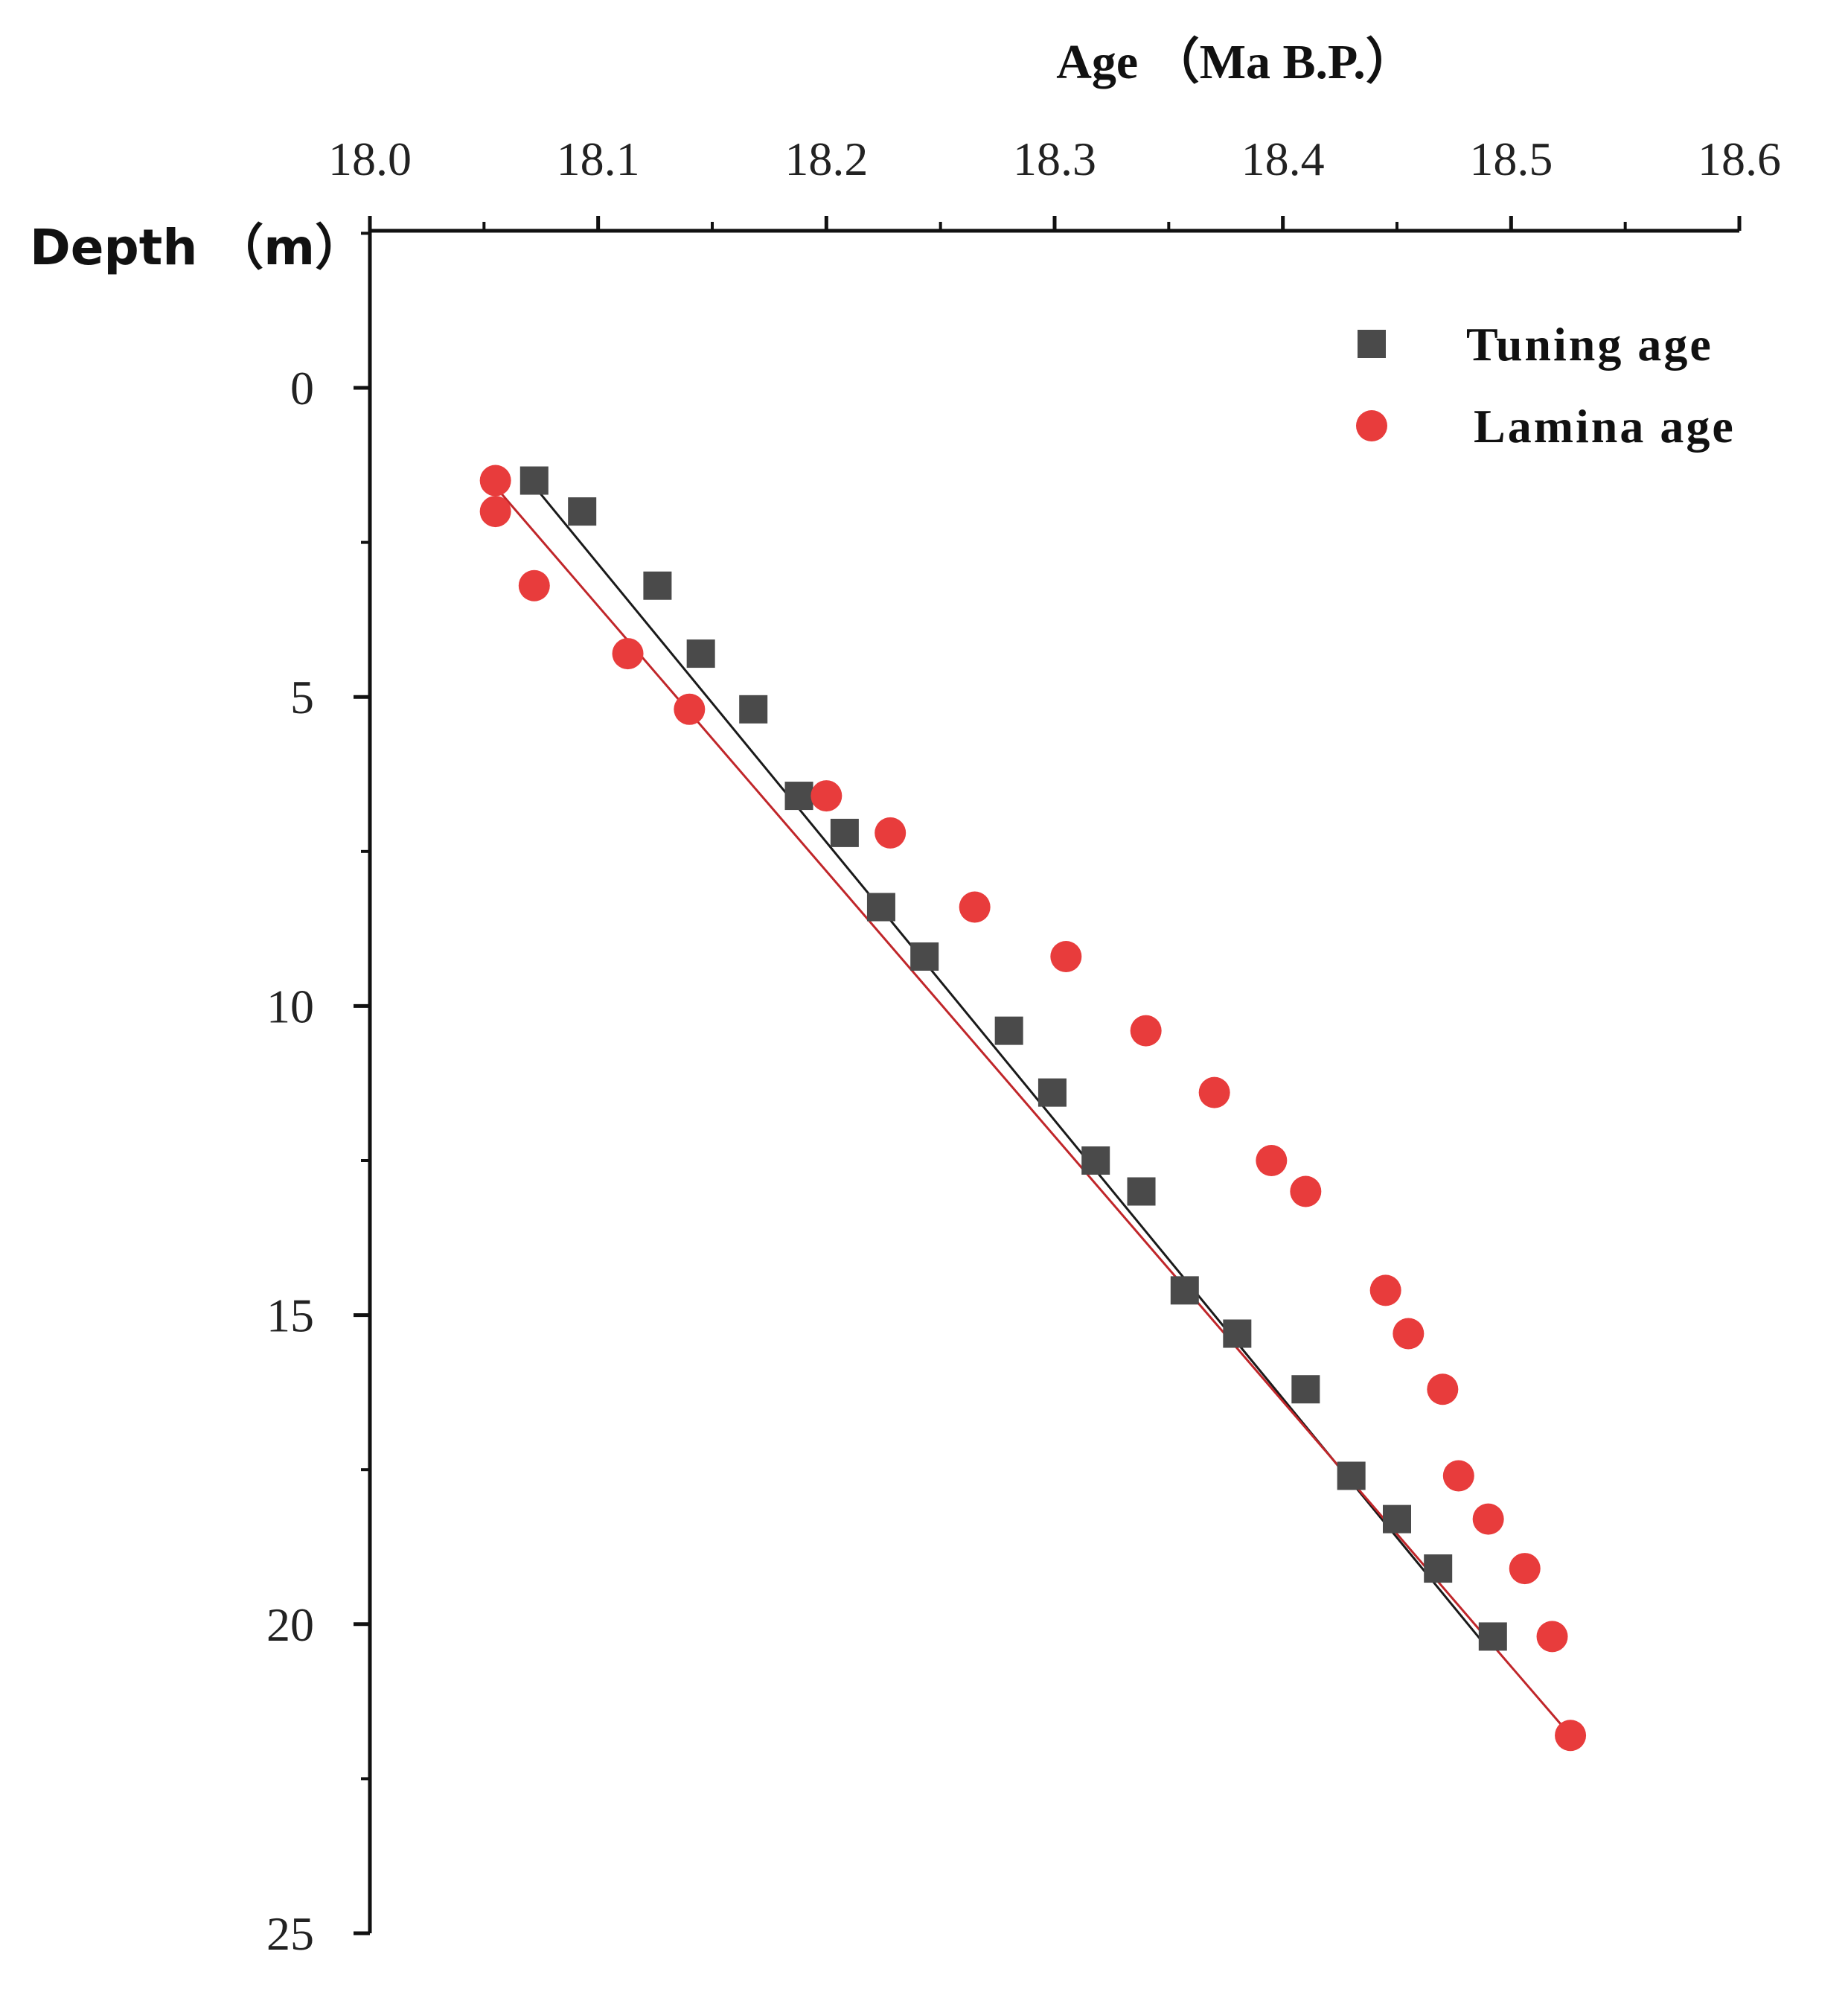 The height and width of the screenshot is (2001, 1848). I want to click on x-tick-label: 18.0, so click(370, 159).